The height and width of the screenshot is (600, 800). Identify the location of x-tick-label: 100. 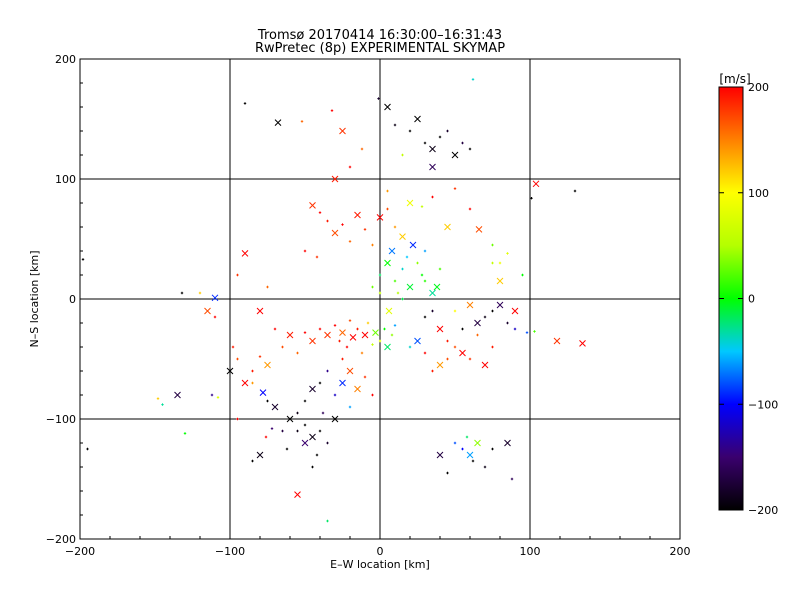
(530, 551).